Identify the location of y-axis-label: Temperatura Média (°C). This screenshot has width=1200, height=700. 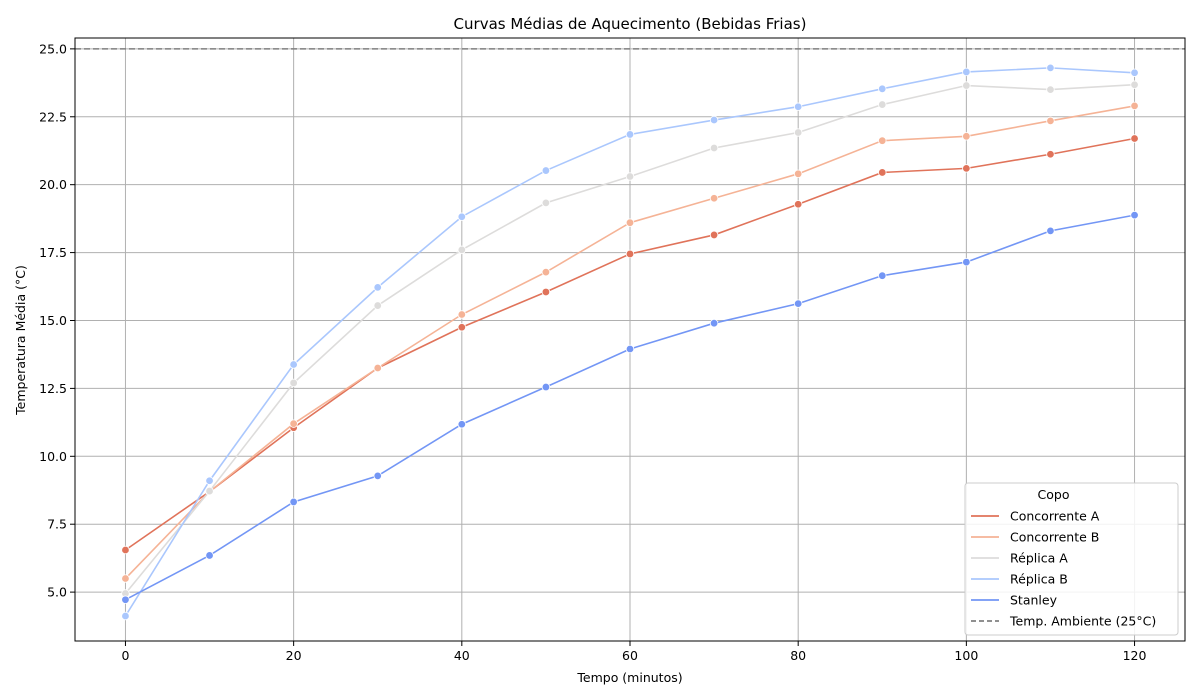
(20, 340).